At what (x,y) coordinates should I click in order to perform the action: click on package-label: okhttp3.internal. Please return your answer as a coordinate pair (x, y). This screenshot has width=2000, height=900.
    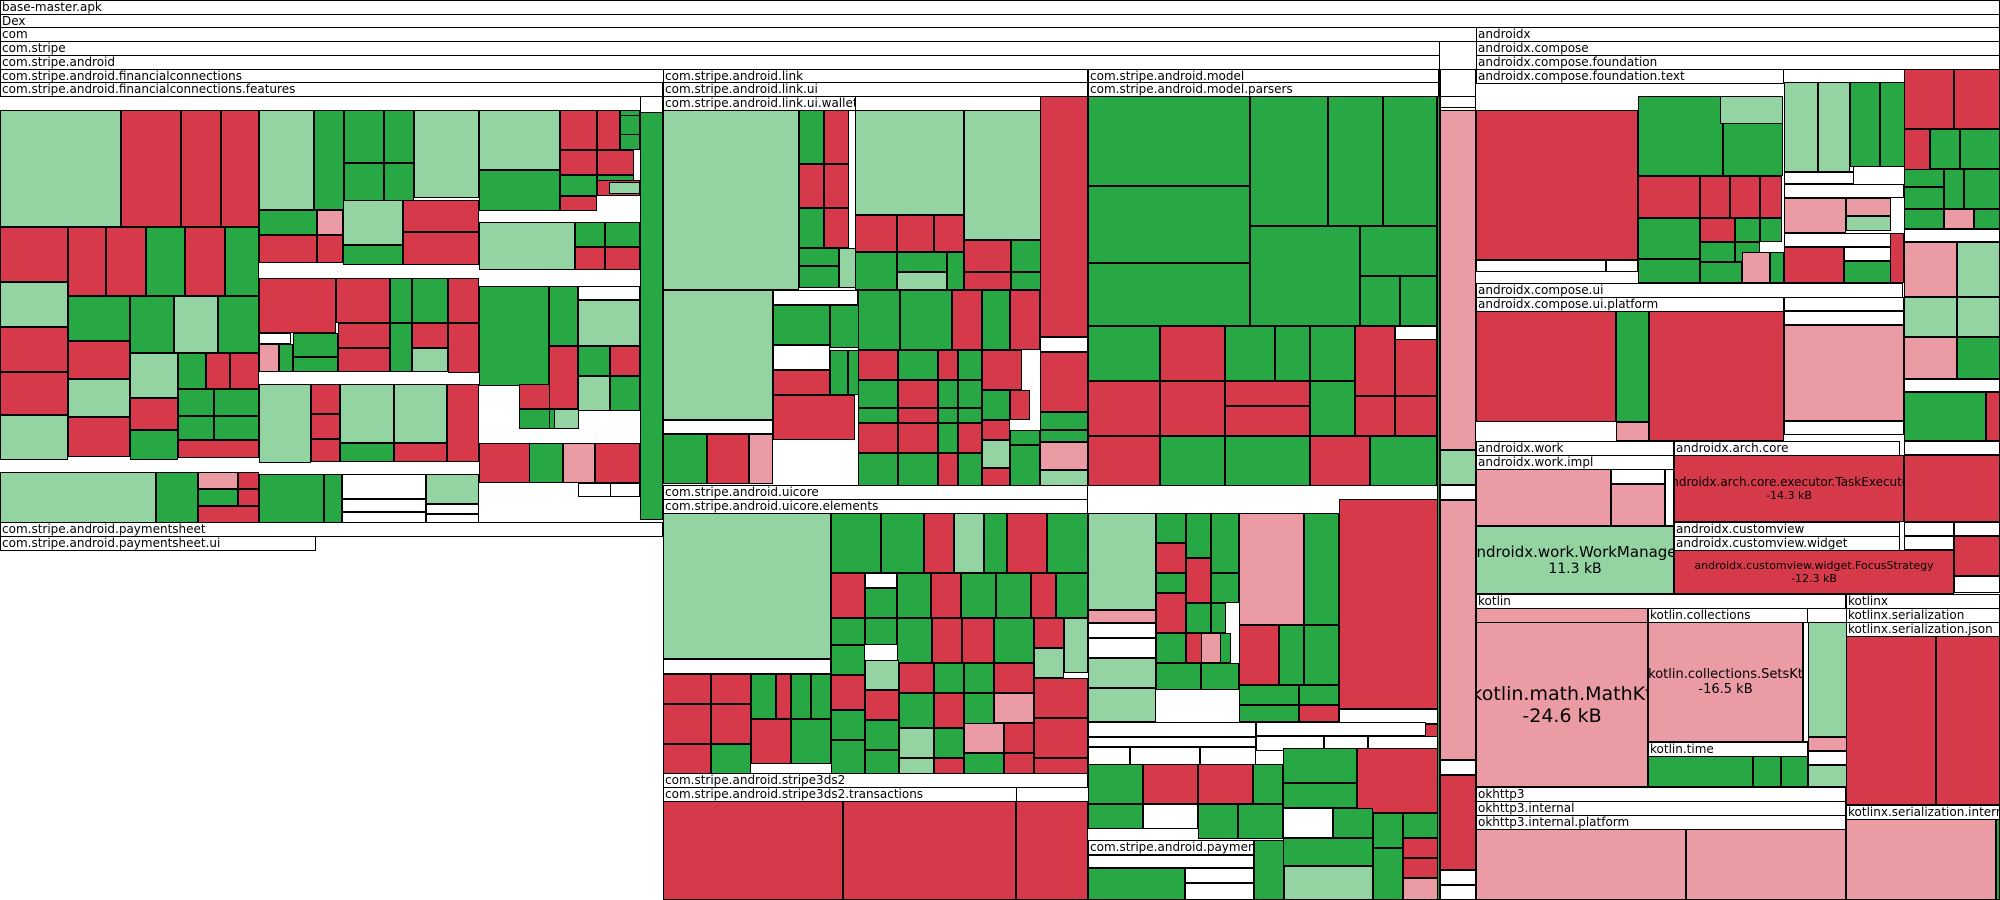
    Looking at the image, I should click on (1661, 808).